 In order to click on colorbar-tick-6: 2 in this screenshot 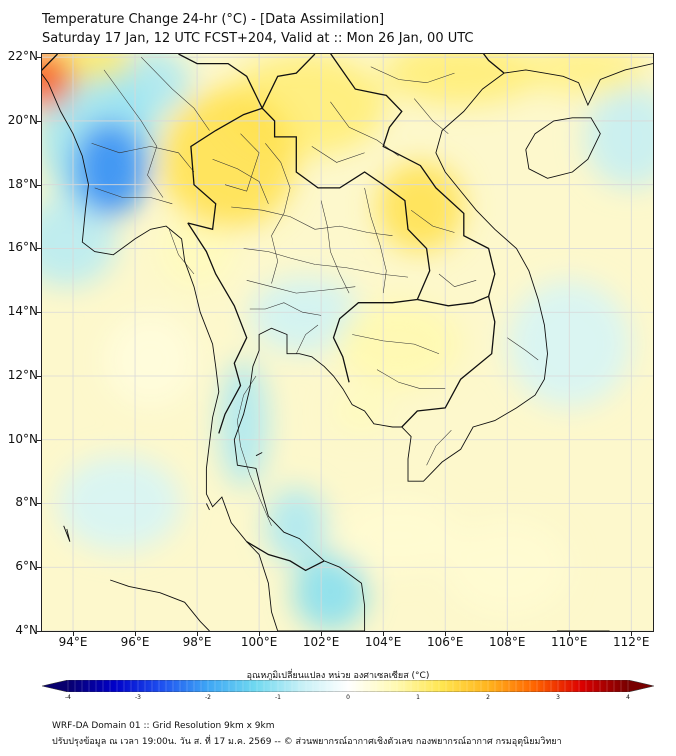, I will do `click(488, 697)`.